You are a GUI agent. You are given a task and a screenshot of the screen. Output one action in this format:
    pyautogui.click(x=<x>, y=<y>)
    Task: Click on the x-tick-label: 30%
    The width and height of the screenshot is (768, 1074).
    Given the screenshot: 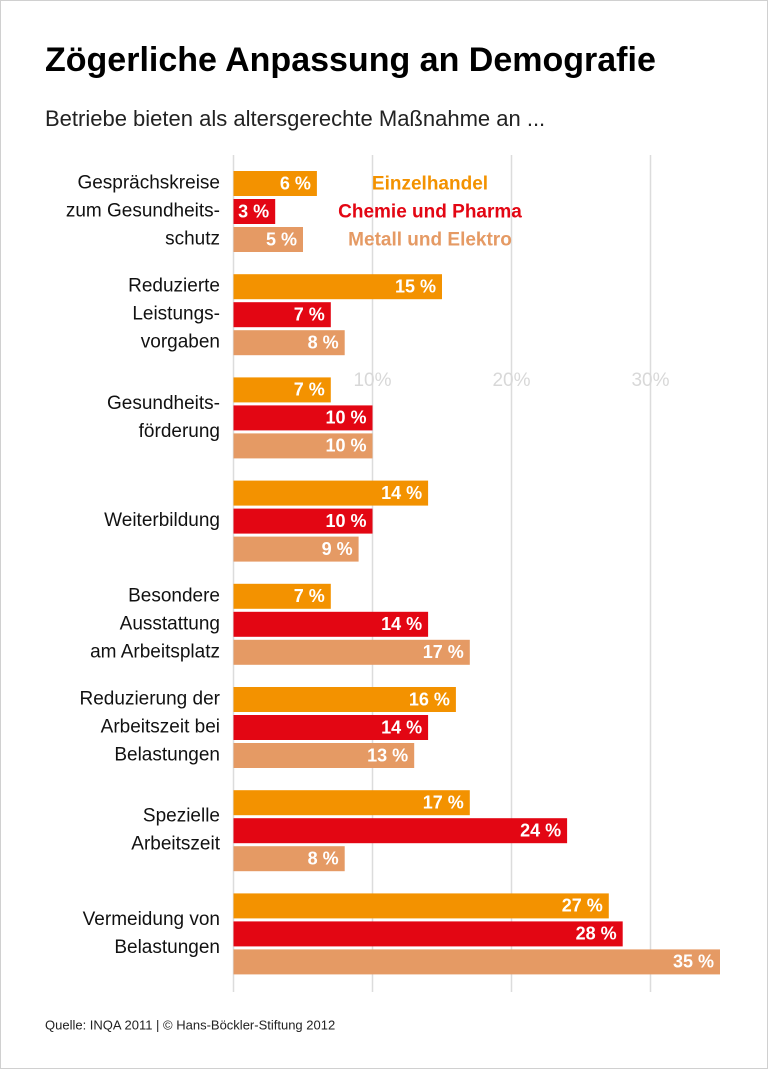 What is the action you would take?
    pyautogui.click(x=650, y=380)
    